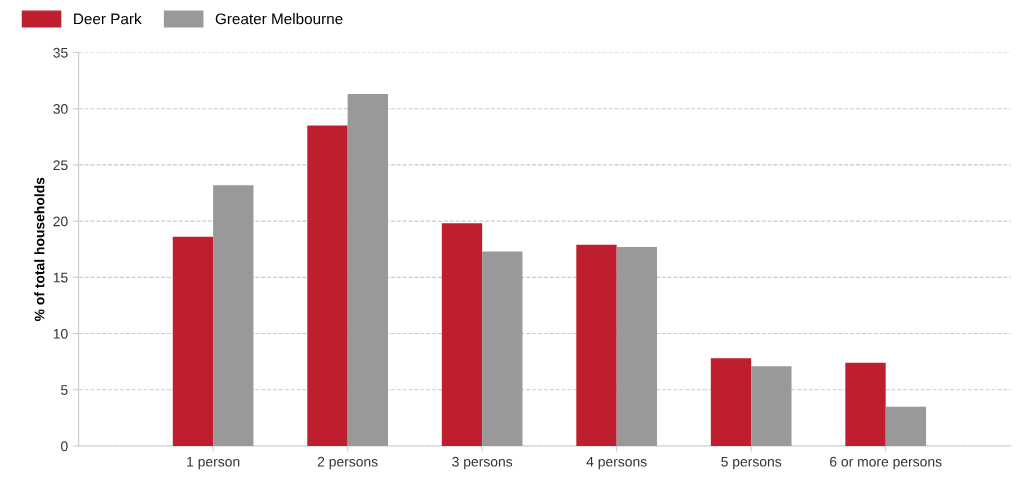 This screenshot has height=477, width=1021. What do you see at coordinates (279, 19) in the screenshot?
I see `legend-label: Greater Melbourne` at bounding box center [279, 19].